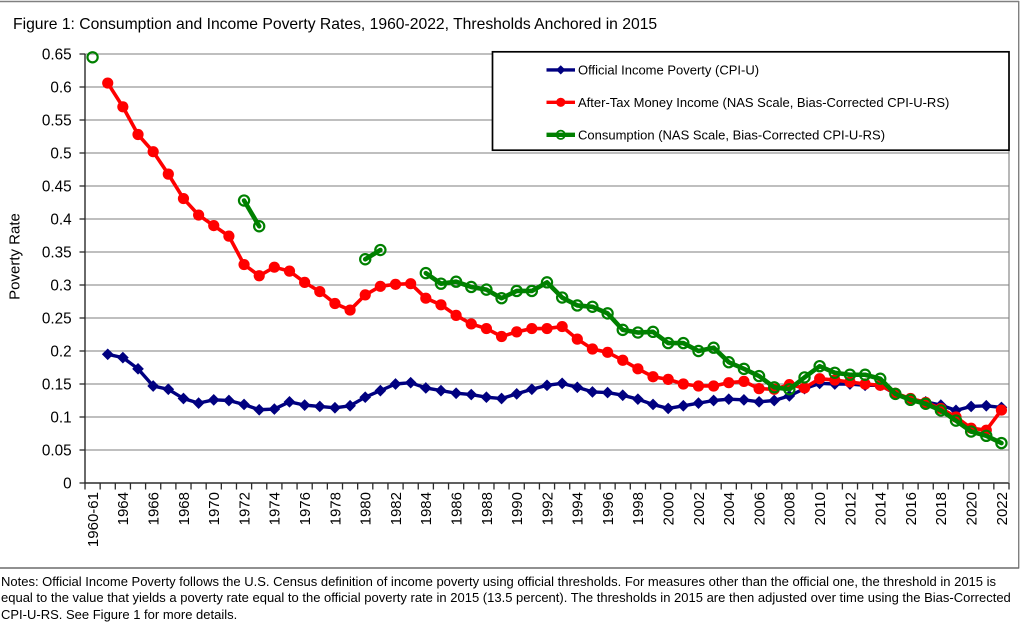 The image size is (1024, 632). I want to click on svg-text:Official Income Poverty (CPI-U: Official Income Poverty (CPI-U), so click(668, 70).